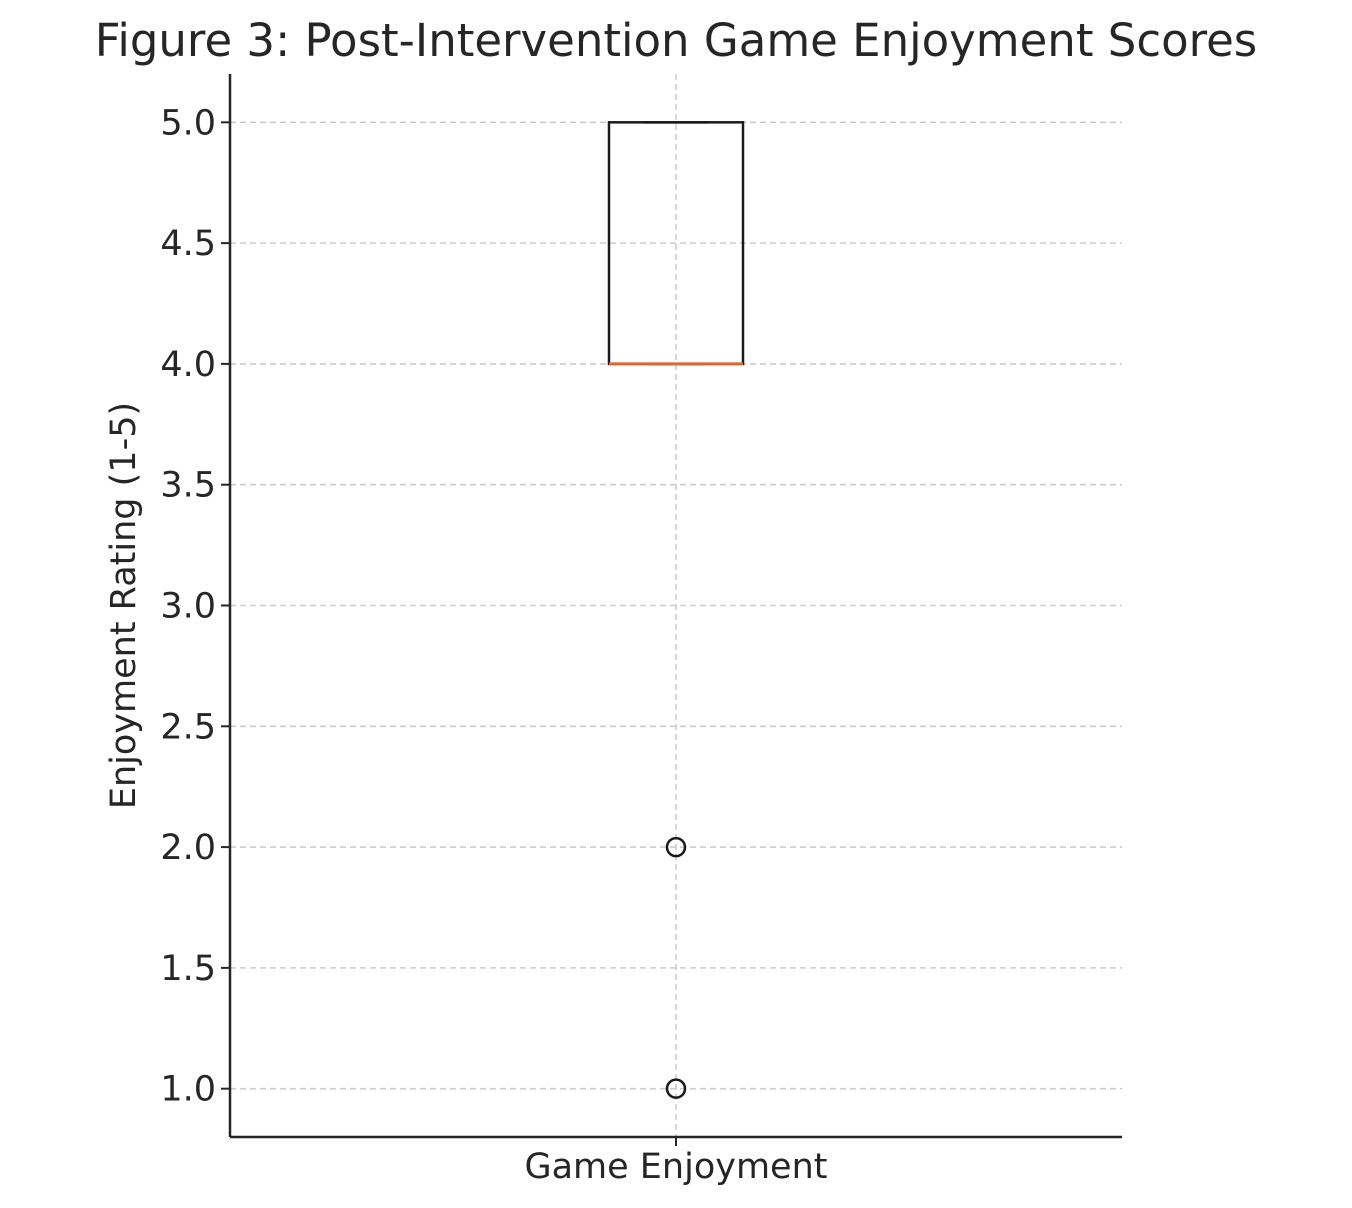 The image size is (1352, 1208). I want to click on y-tick-label: 4.5, so click(188, 244).